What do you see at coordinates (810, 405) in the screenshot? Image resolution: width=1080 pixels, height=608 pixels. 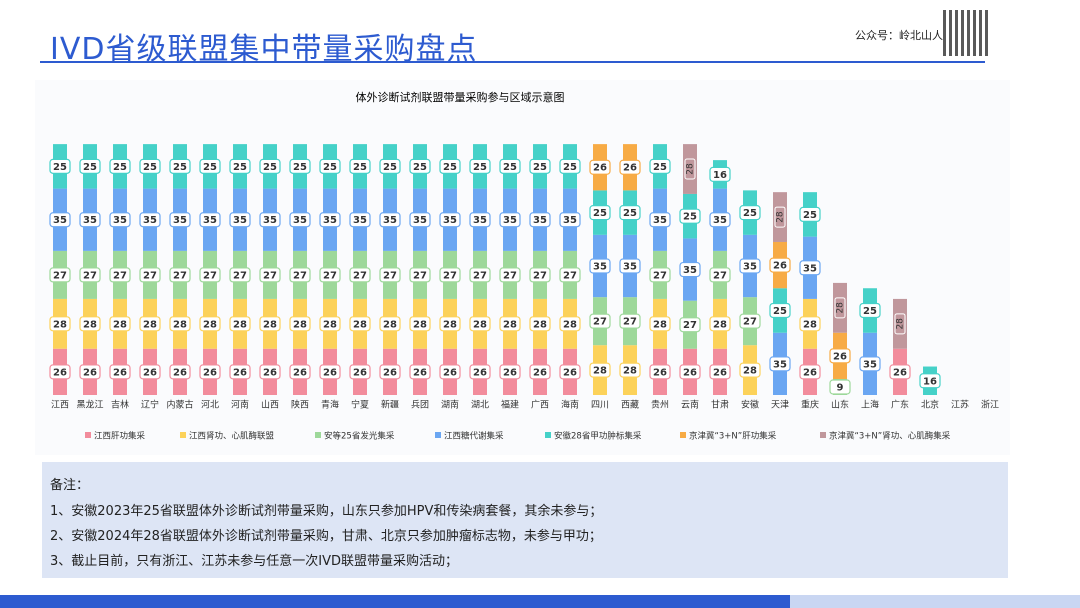 I see `x-tick-label: 重庆` at bounding box center [810, 405].